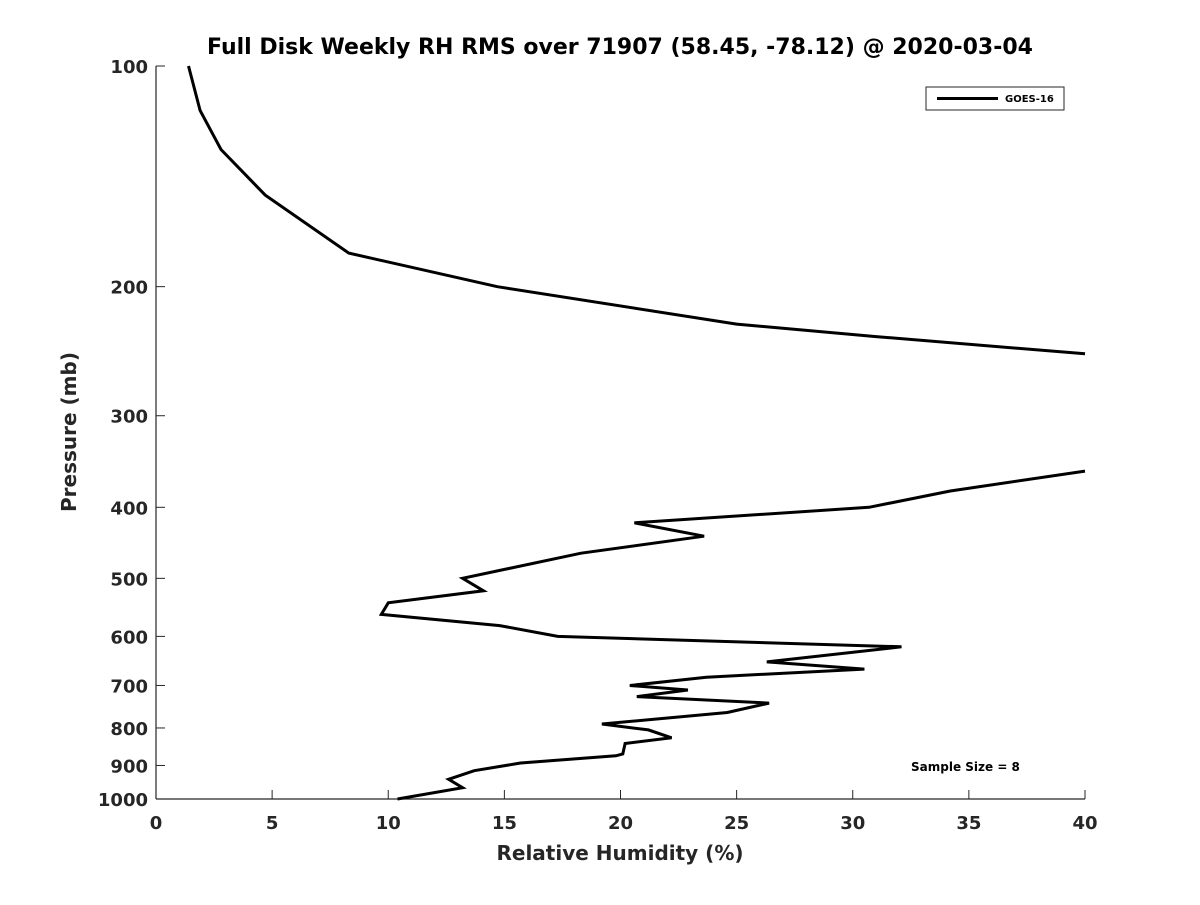 The width and height of the screenshot is (1200, 905). What do you see at coordinates (1084, 823) in the screenshot?
I see `x-tick-label: 40` at bounding box center [1084, 823].